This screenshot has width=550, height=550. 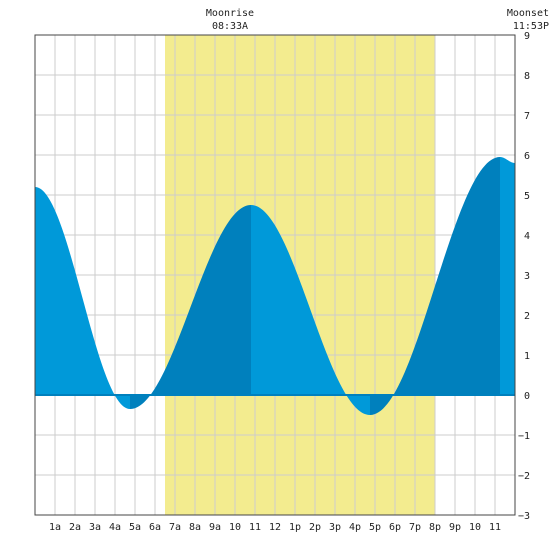 What do you see at coordinates (531, 26) in the screenshot?
I see `moonset-time: 11:53P` at bounding box center [531, 26].